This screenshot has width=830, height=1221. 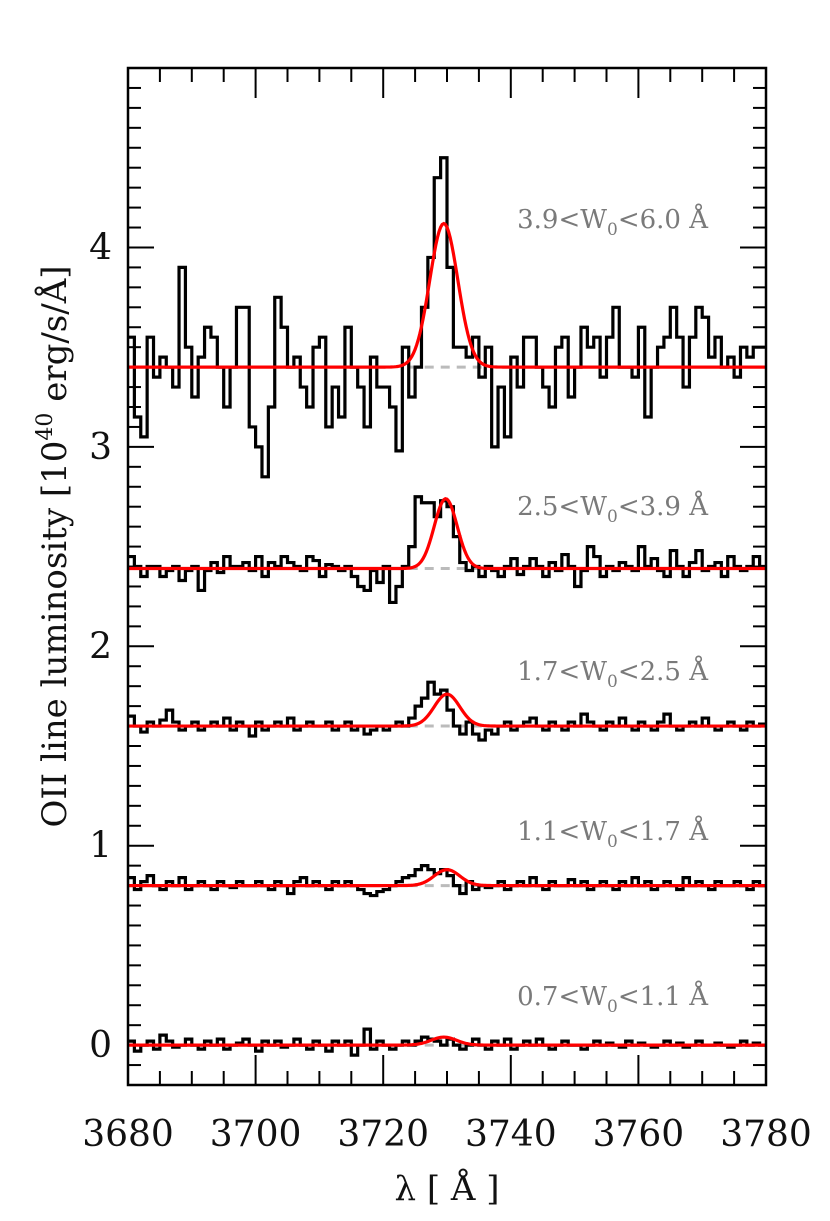 I want to click on y-tick-label: 1, so click(x=100, y=846).